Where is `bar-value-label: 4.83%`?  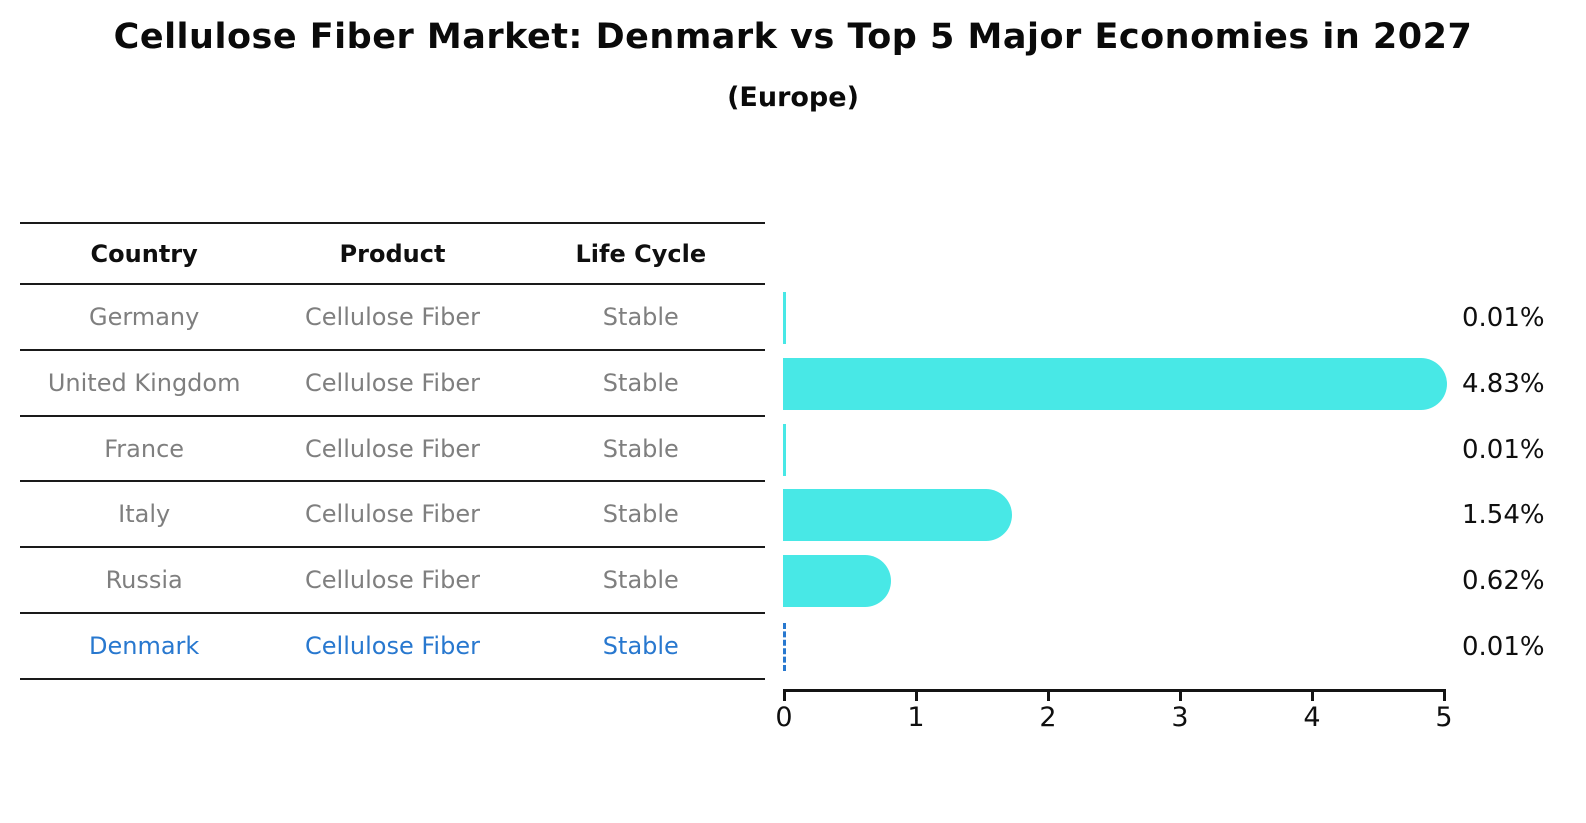
bar-value-label: 4.83% is located at coordinates (1503, 383).